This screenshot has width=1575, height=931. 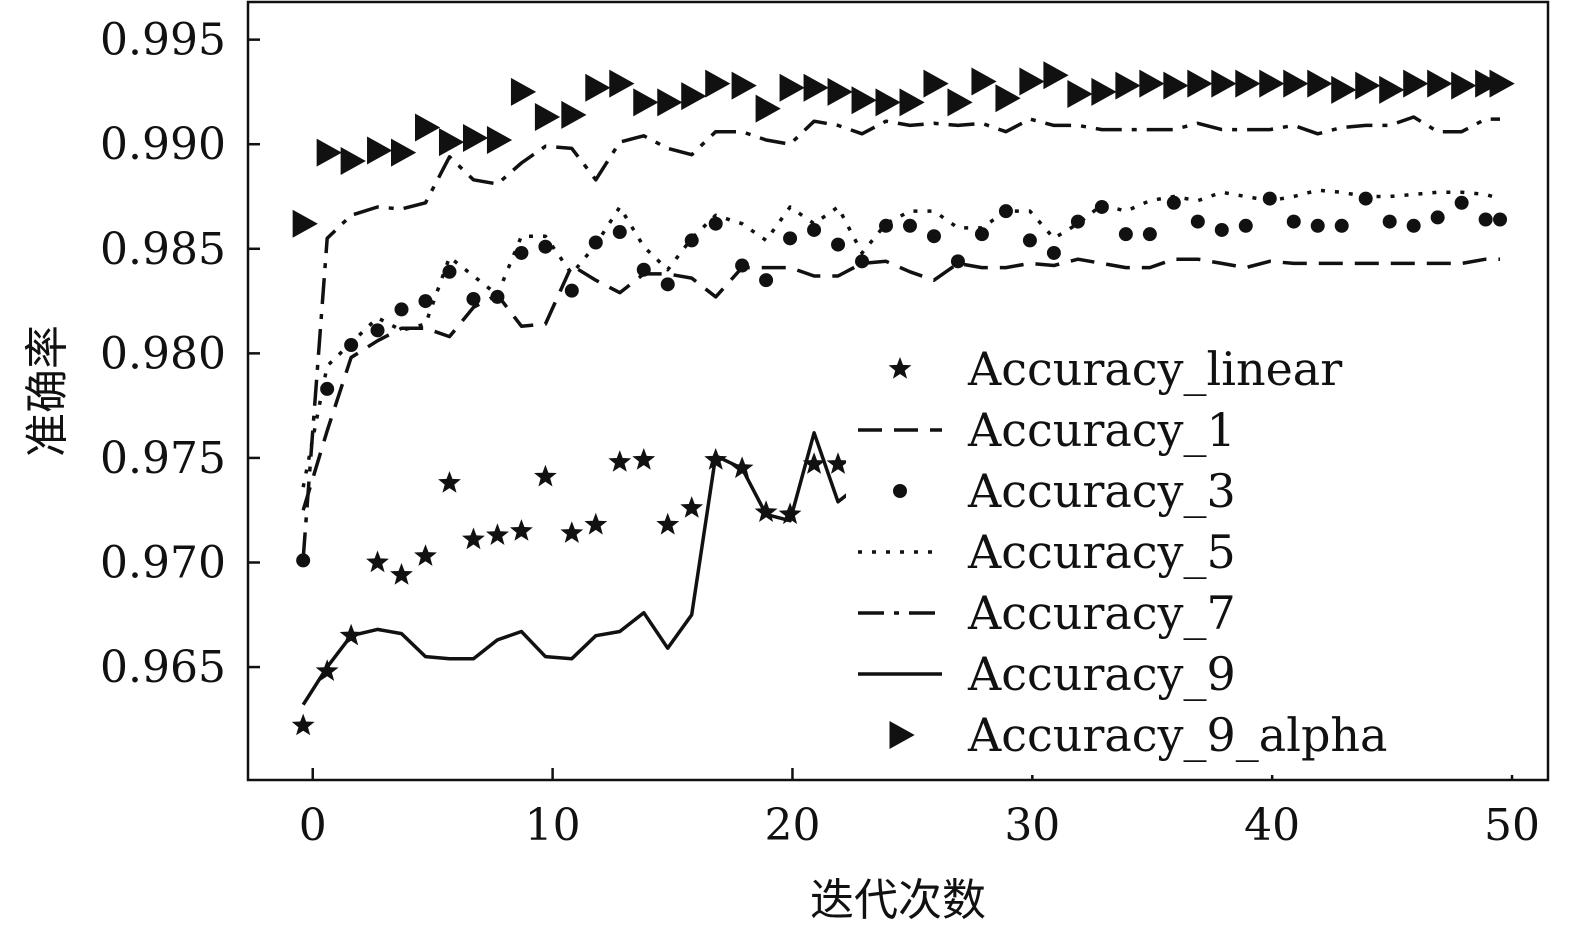 I want to click on legend-item: Accuracy_linear, so click(x=1115, y=369).